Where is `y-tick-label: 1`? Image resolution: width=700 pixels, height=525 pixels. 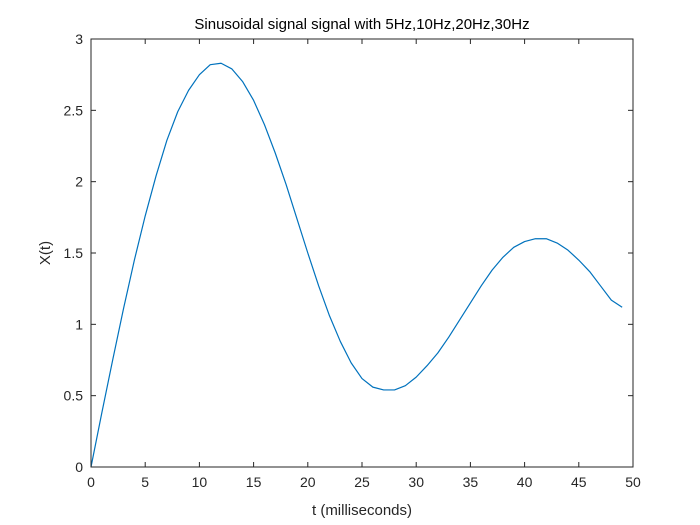
y-tick-label: 1 is located at coordinates (79, 324).